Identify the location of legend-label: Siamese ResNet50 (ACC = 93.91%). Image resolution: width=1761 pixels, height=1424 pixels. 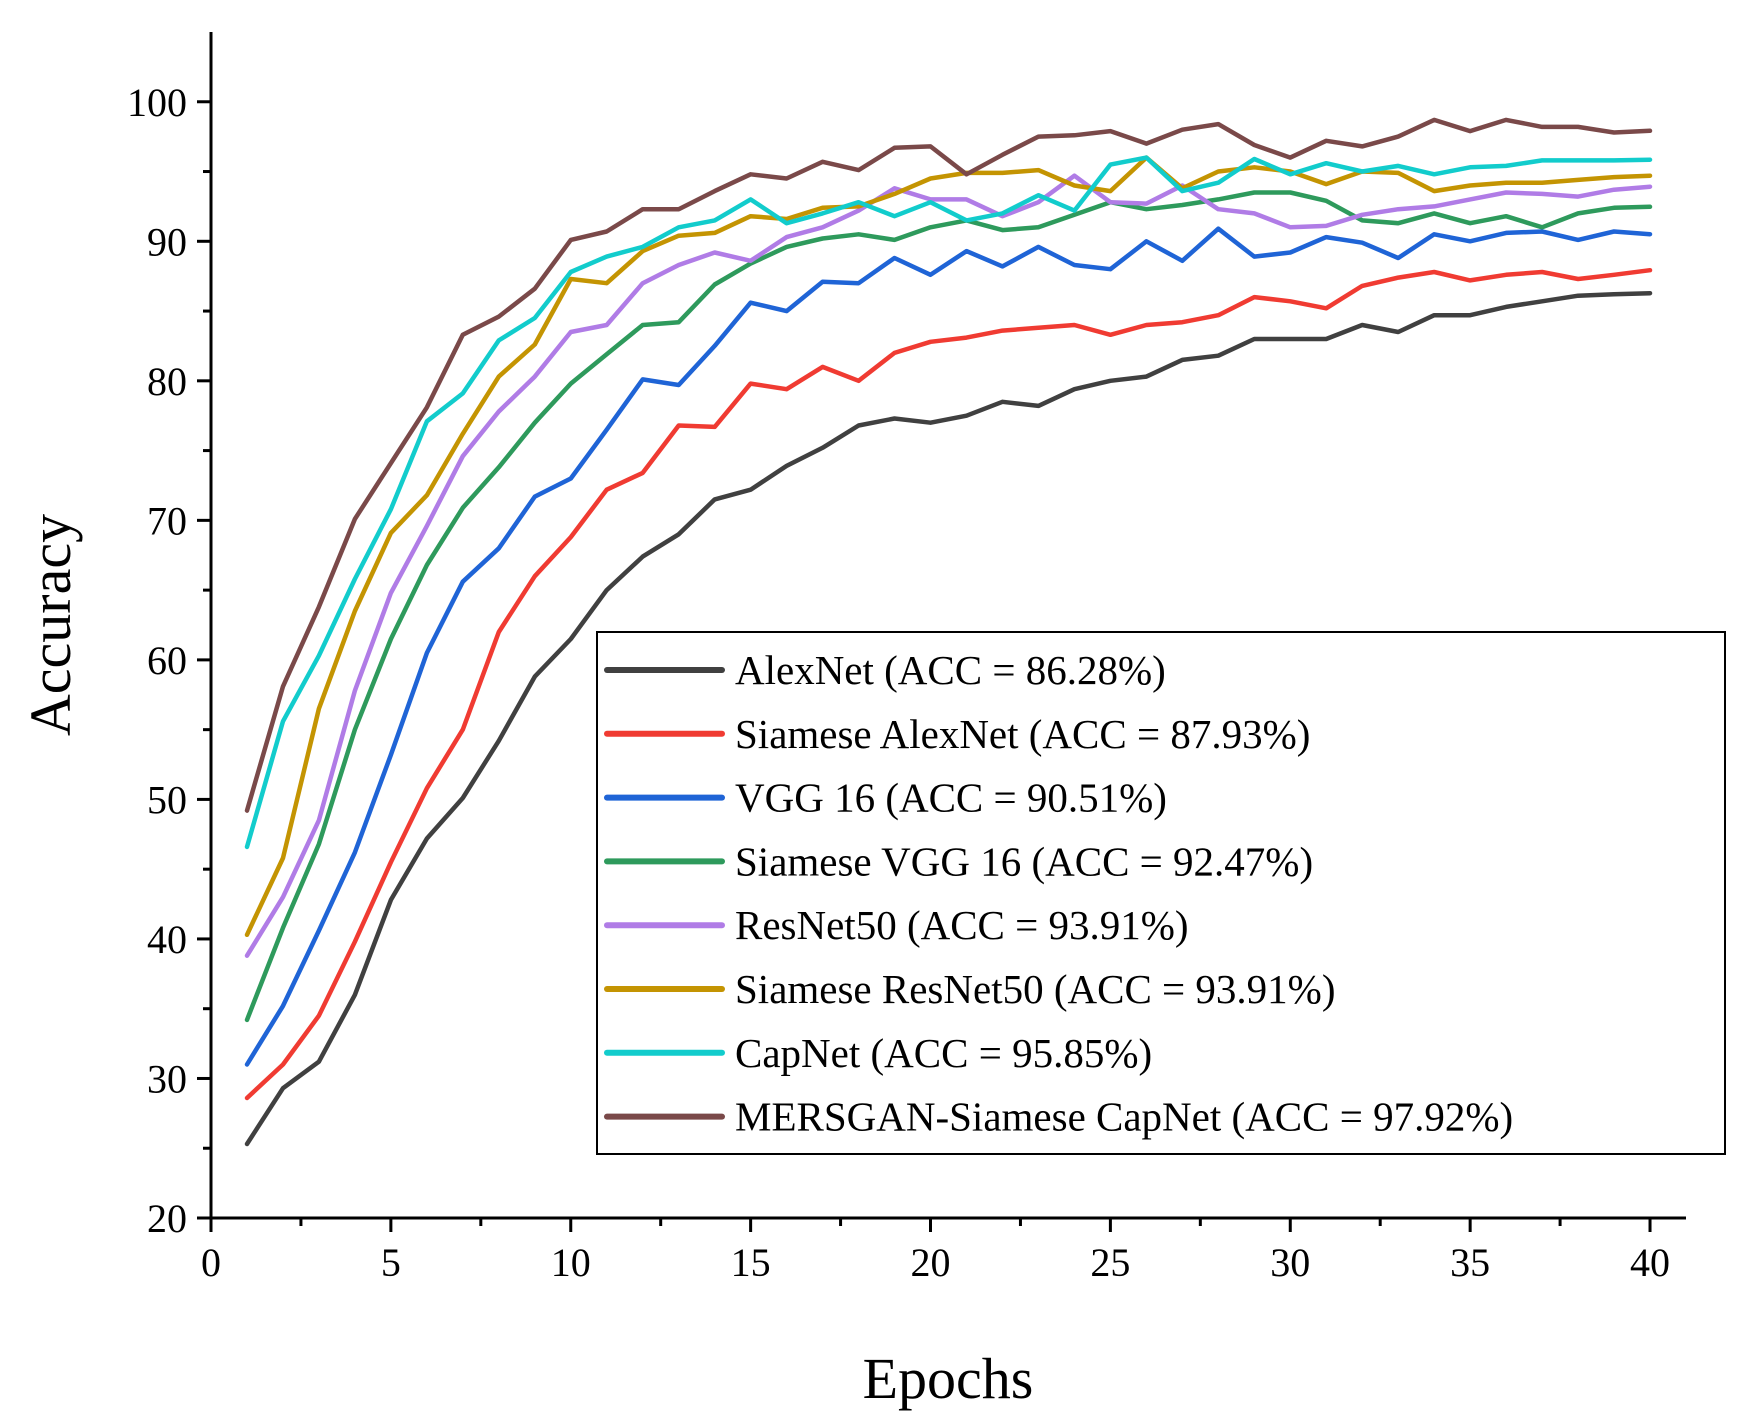
(1035, 989).